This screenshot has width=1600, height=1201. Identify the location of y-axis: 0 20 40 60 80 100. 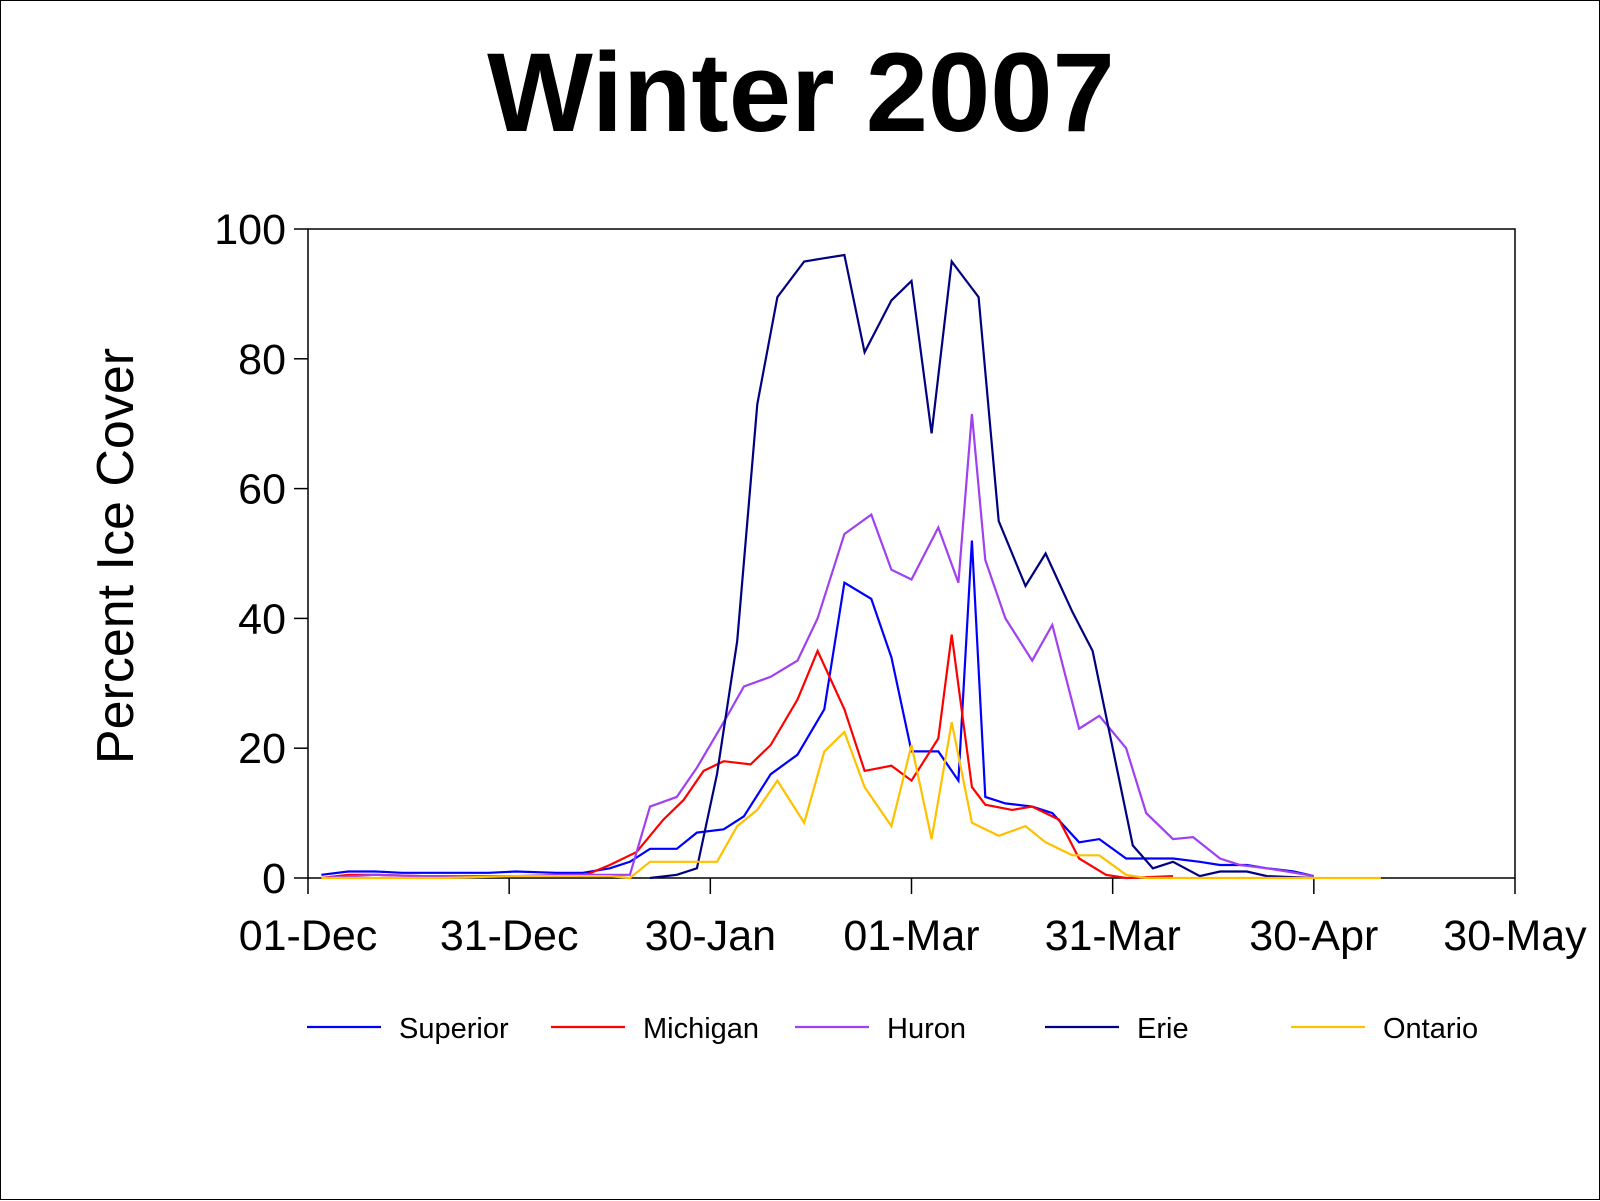
(261, 554).